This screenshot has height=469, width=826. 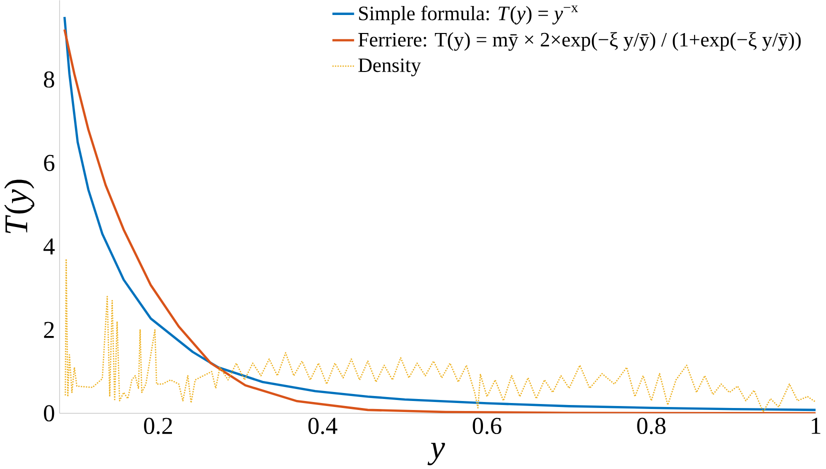 I want to click on x-tick-label: 0.4, so click(x=323, y=426).